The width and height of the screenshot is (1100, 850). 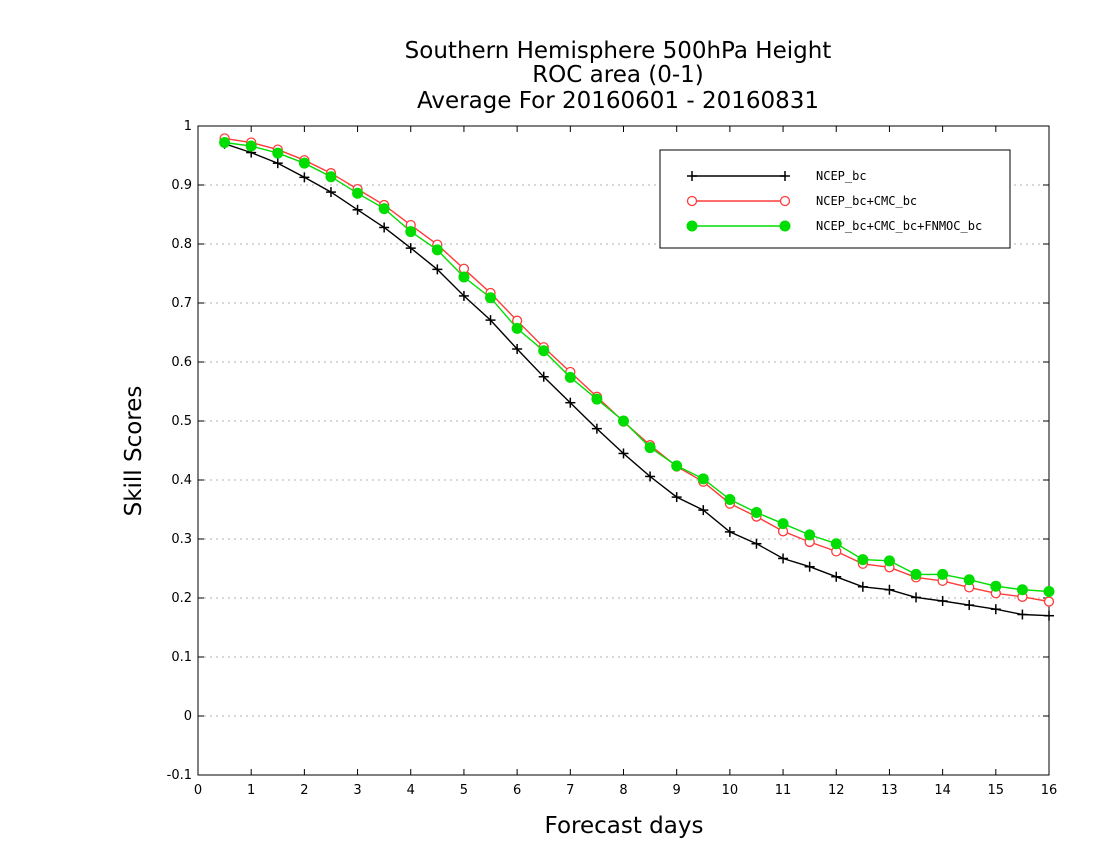 What do you see at coordinates (1049, 790) in the screenshot?
I see `x-tick-label: 16` at bounding box center [1049, 790].